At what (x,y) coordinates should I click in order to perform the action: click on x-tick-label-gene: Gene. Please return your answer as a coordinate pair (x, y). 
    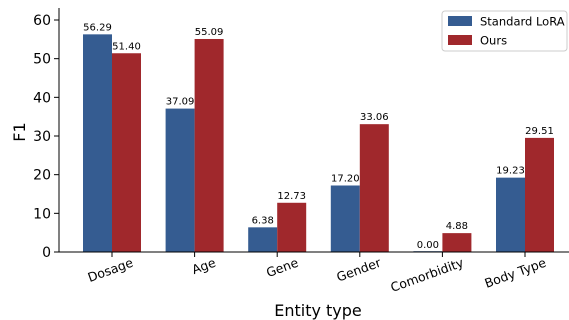
    Looking at the image, I should click on (282, 267).